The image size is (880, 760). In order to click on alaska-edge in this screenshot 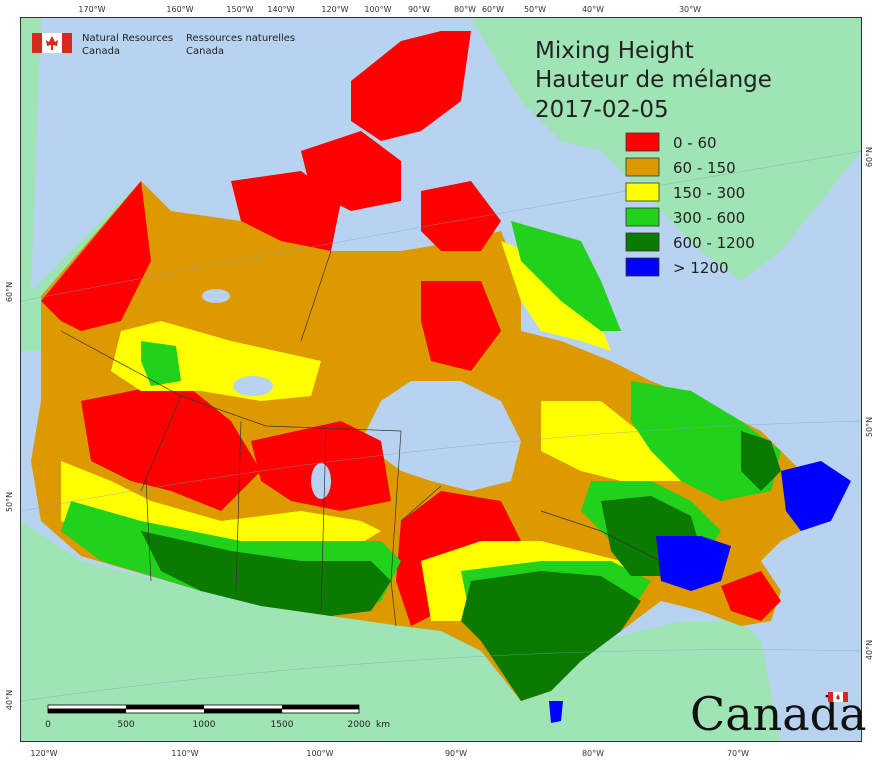, I will do `click(31, 174)`.